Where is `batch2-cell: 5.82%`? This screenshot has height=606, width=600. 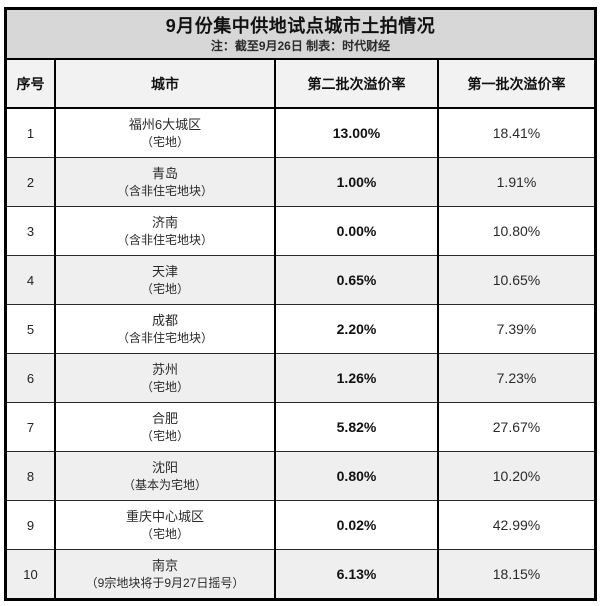 batch2-cell: 5.82% is located at coordinates (356, 427).